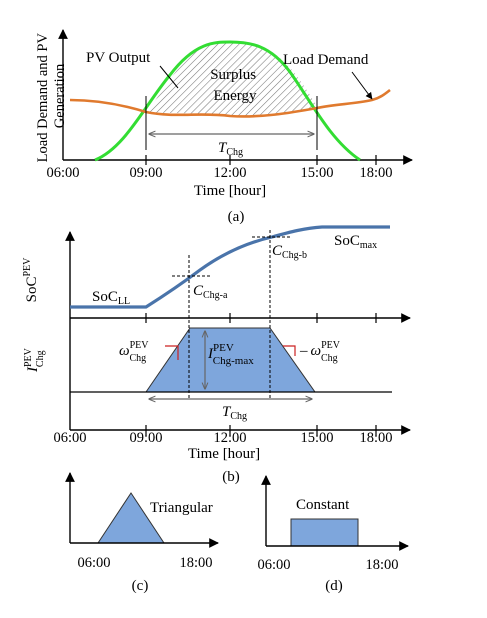 Image resolution: width=487 pixels, height=618 pixels. I want to click on b-tick-label: 18:00, so click(375, 438).